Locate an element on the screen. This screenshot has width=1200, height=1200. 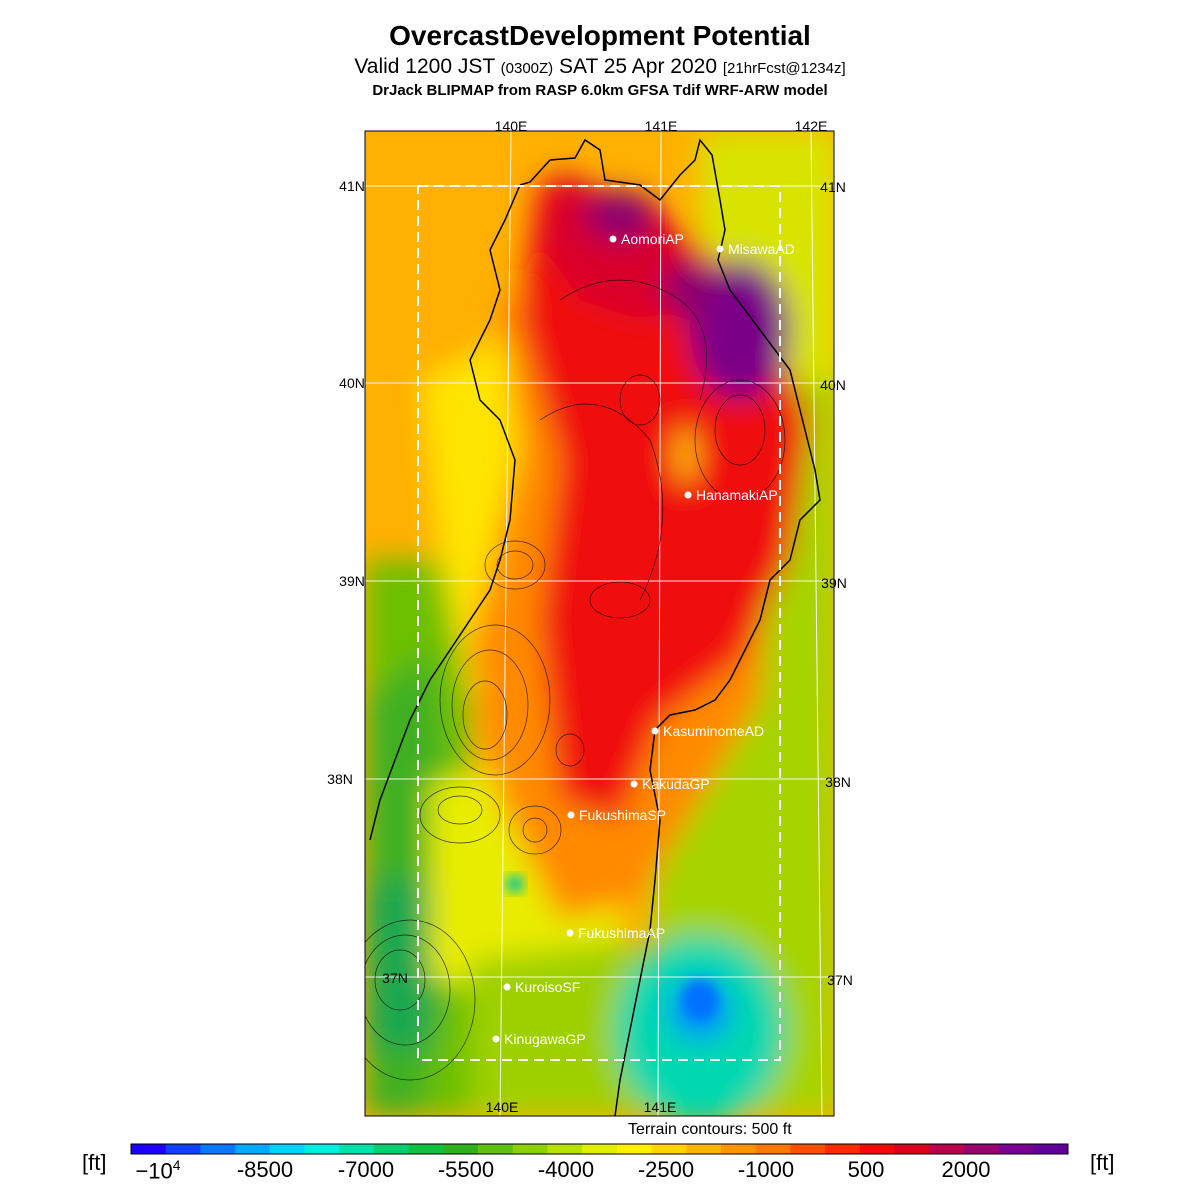
terrain-contours-note: Terrain contours: 500 ft is located at coordinates (710, 1129).